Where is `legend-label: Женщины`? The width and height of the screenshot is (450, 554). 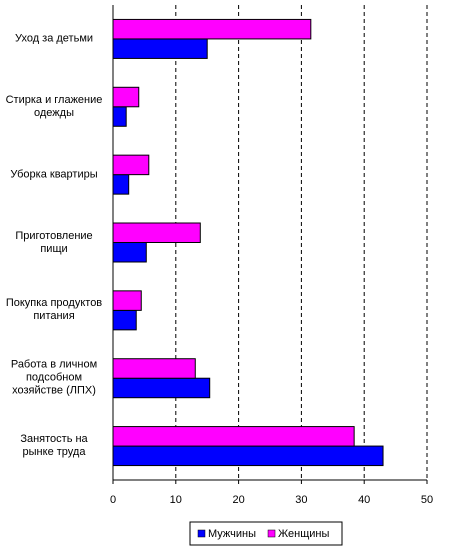
legend-label: Женщины is located at coordinates (303, 534).